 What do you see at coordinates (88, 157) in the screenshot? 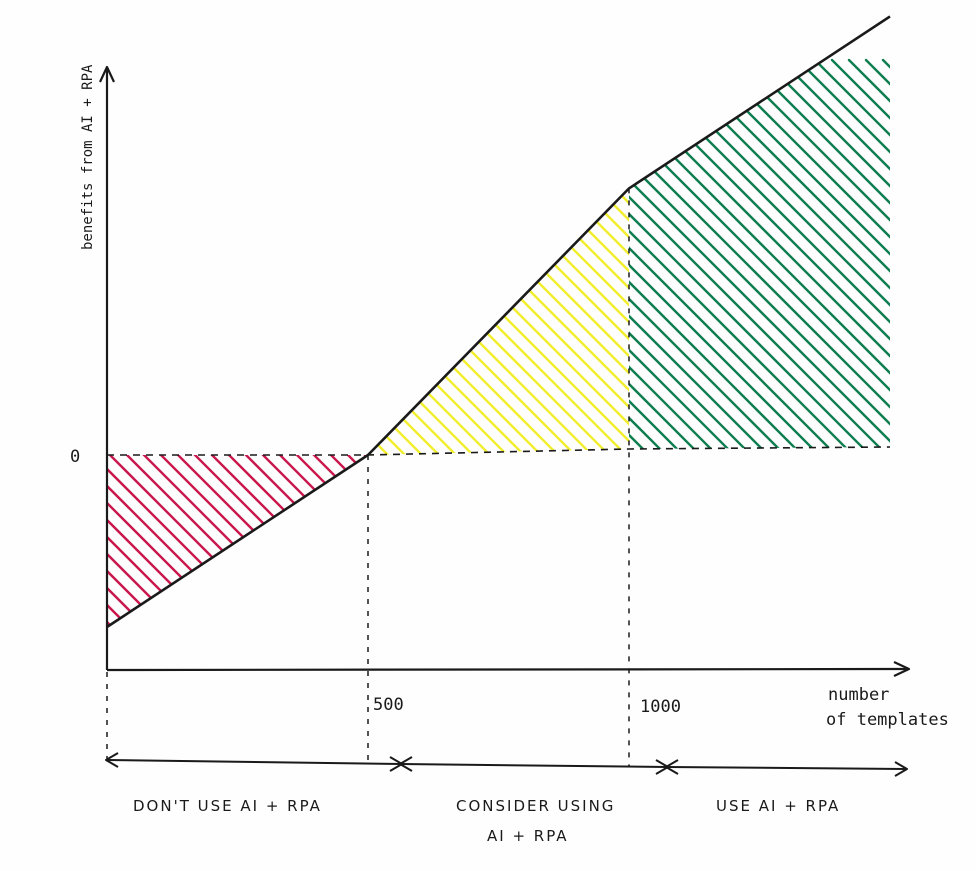
I see `y-axis-label: benefits from AI + RPA` at bounding box center [88, 157].